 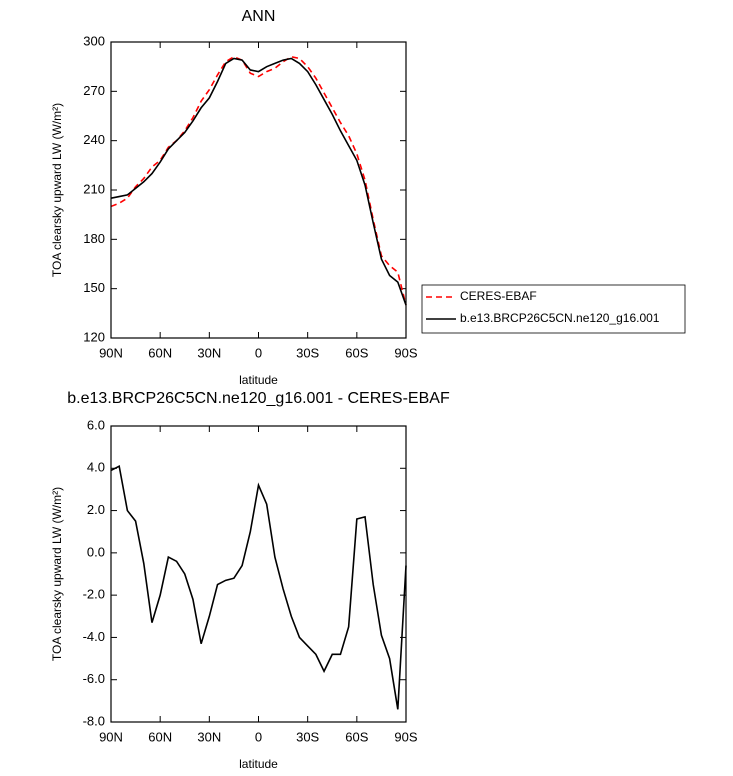 I want to click on y-tick-label: 210, so click(x=94, y=188).